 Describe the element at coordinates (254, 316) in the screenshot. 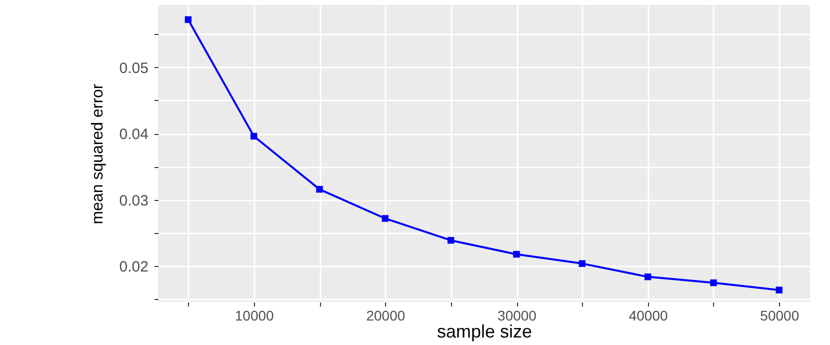

I see `x-tick-label: 10000` at that location.